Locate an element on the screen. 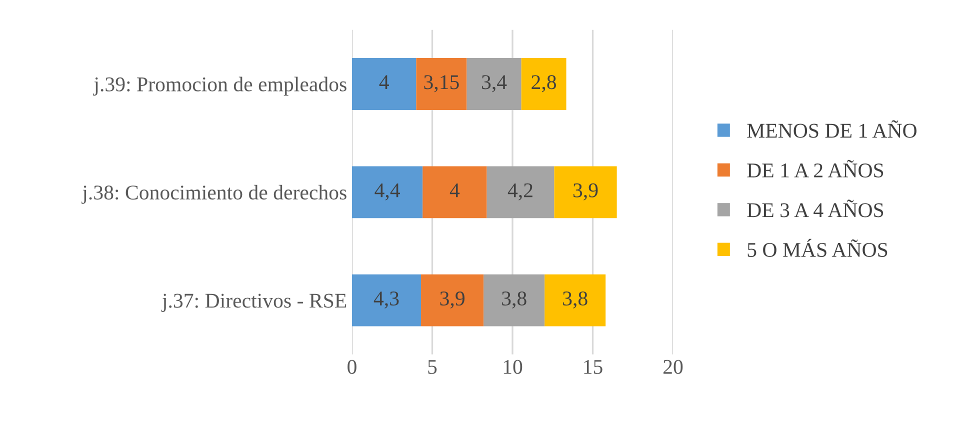 The height and width of the screenshot is (427, 956). x-tick-label: 5 is located at coordinates (432, 367).